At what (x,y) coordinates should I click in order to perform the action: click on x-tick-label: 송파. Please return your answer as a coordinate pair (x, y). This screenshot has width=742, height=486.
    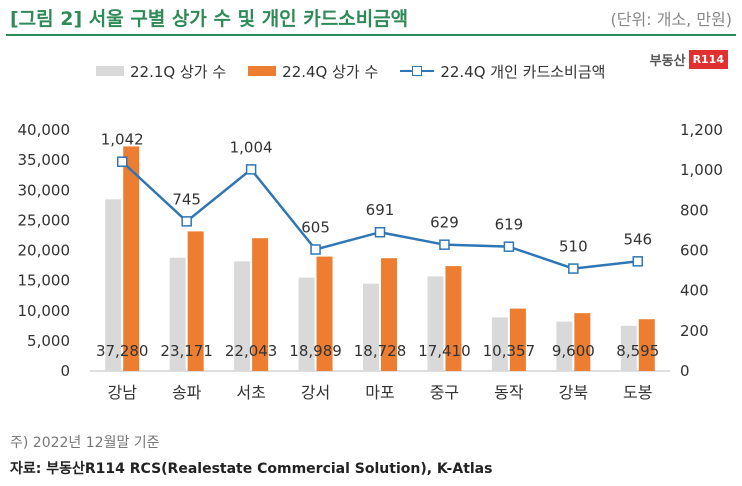
    Looking at the image, I should click on (187, 392).